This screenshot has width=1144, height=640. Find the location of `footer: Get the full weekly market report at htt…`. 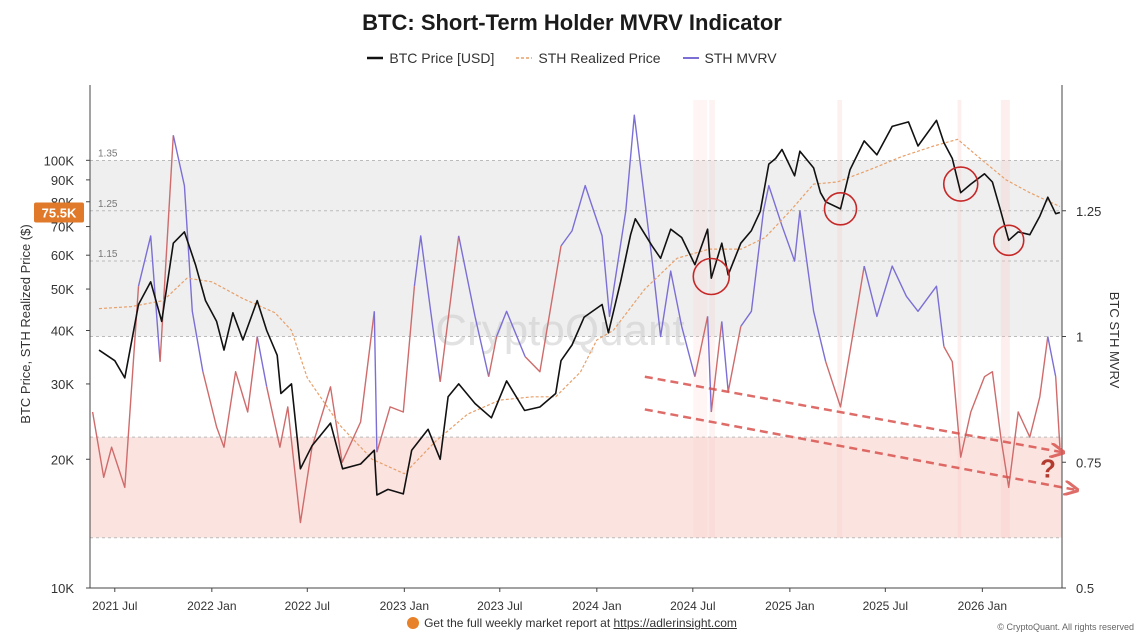

footer: Get the full weekly market report at htt… is located at coordinates (572, 623).